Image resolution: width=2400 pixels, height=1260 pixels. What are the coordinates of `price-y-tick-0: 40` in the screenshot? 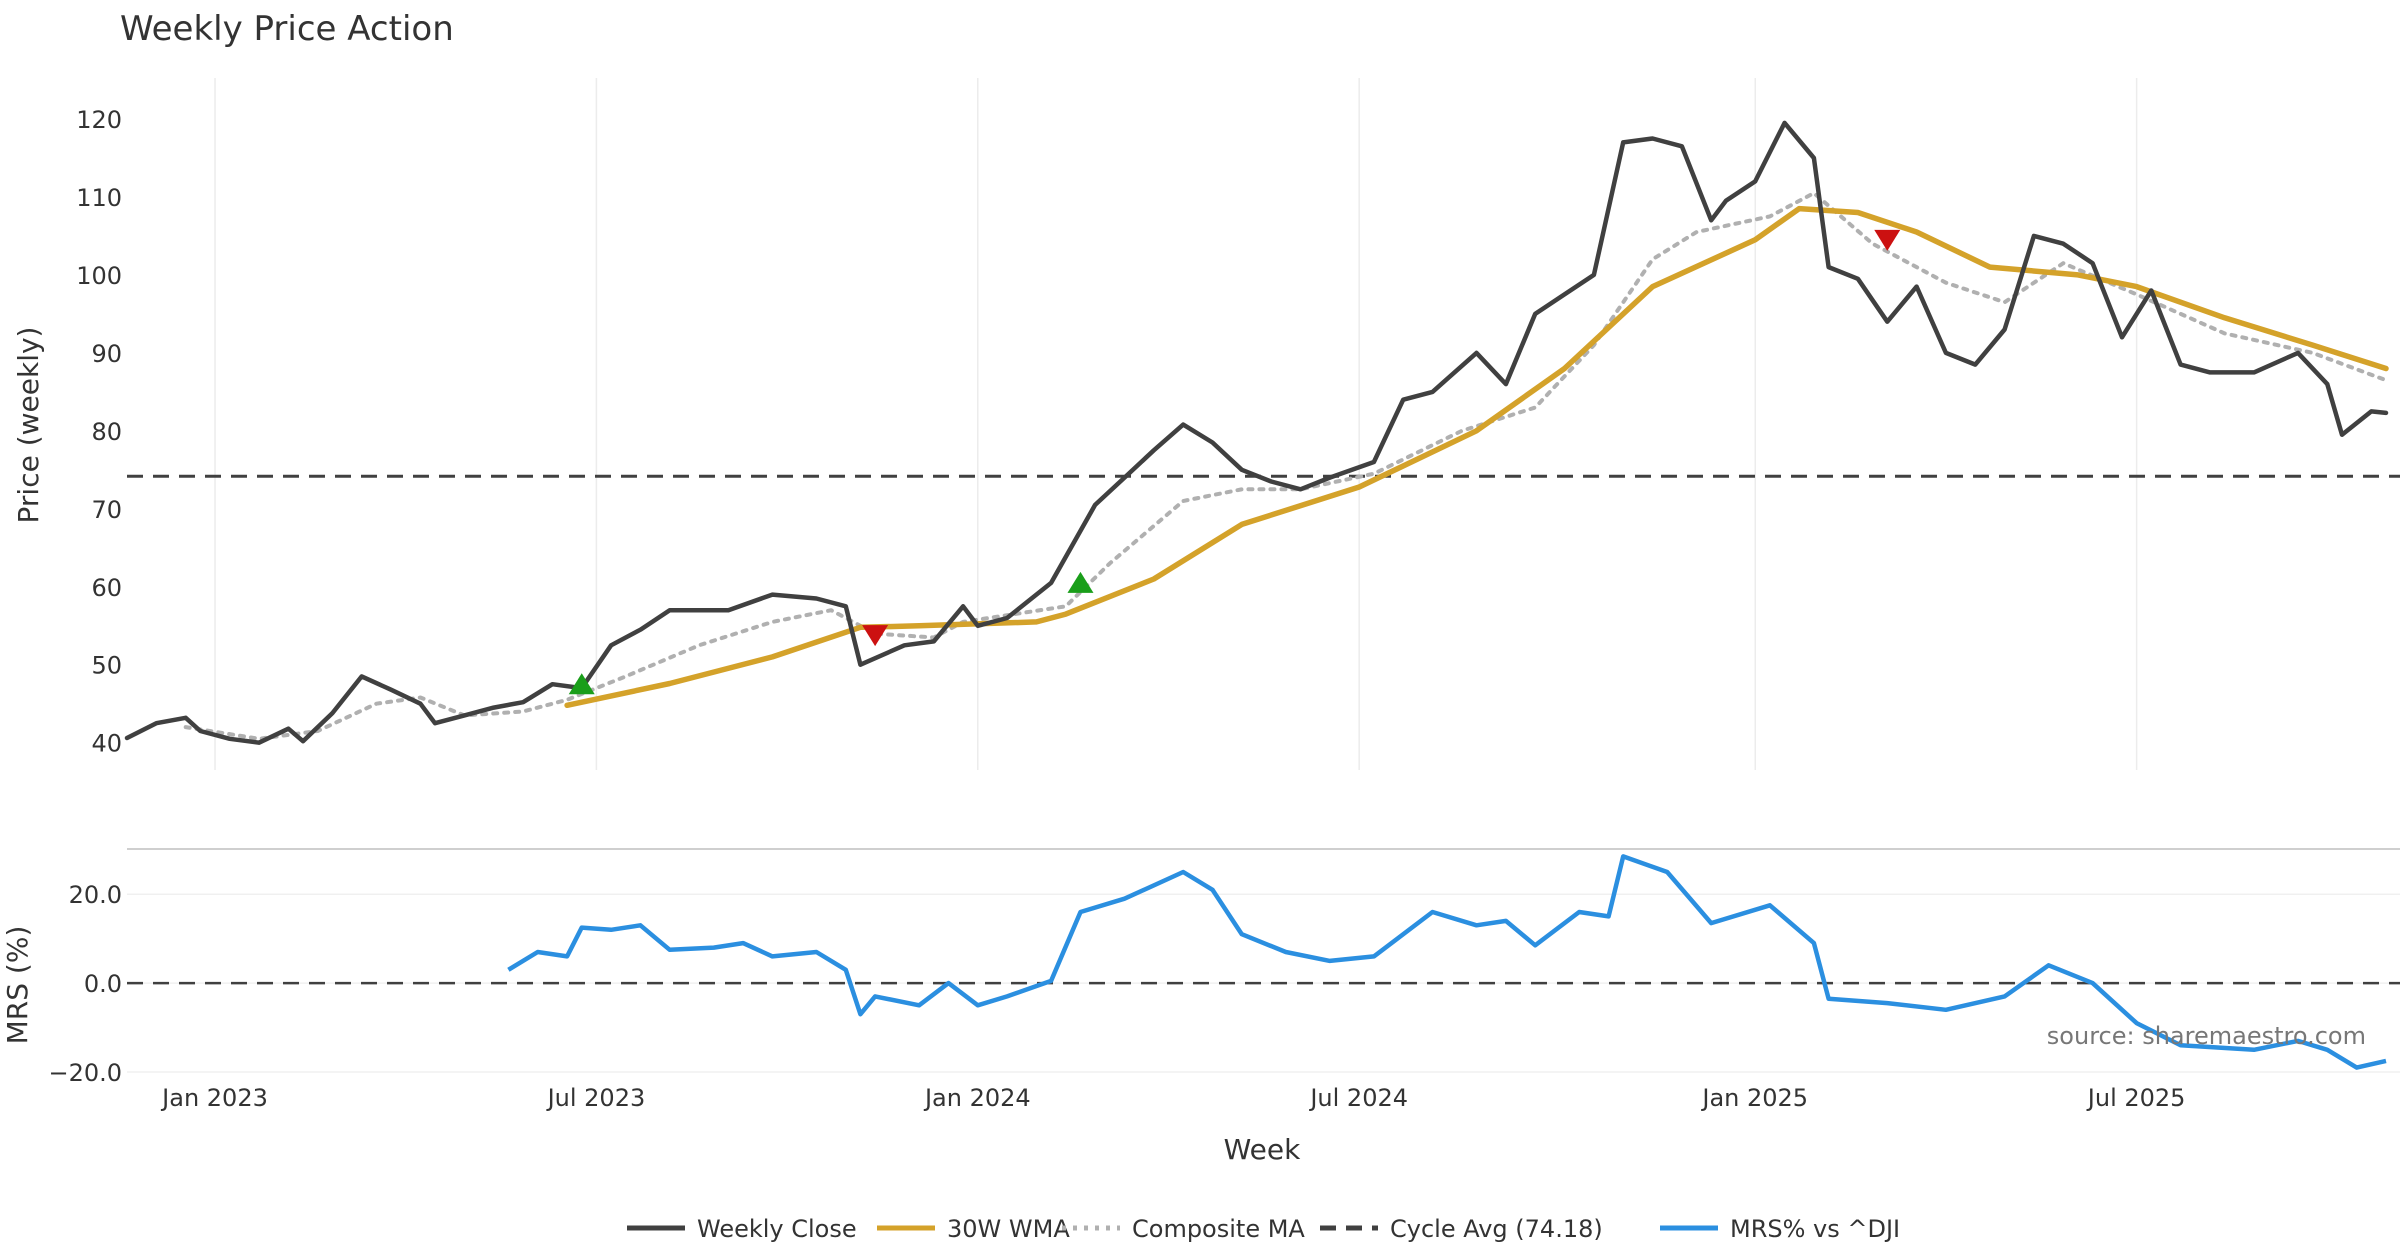 It's located at (106, 744).